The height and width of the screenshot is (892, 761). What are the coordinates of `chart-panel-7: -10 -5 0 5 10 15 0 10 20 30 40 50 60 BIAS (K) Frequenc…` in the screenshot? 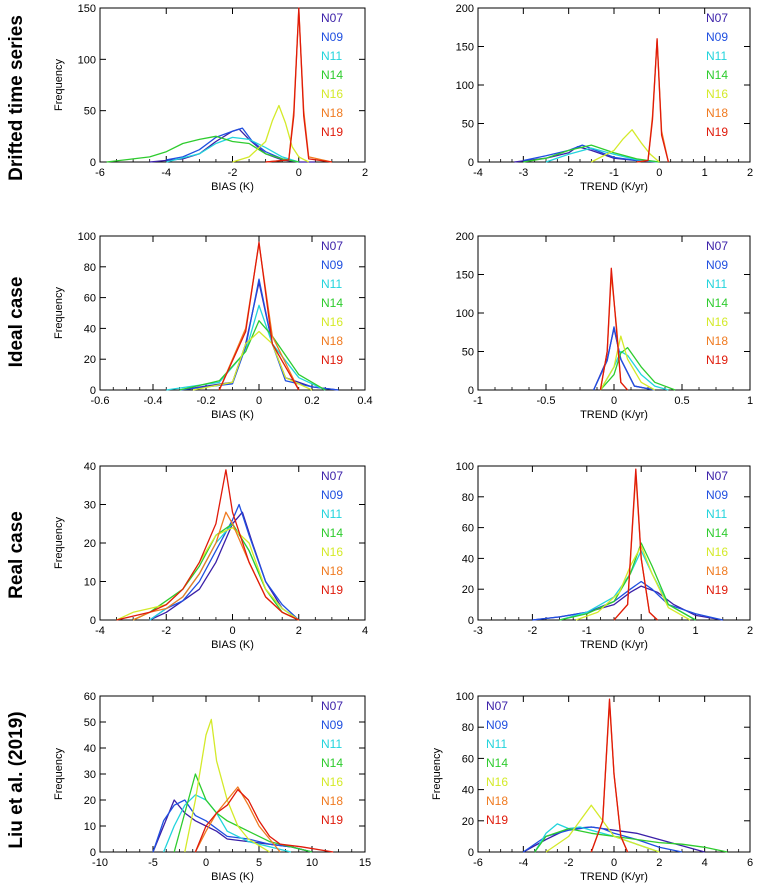 It's located at (212, 787).